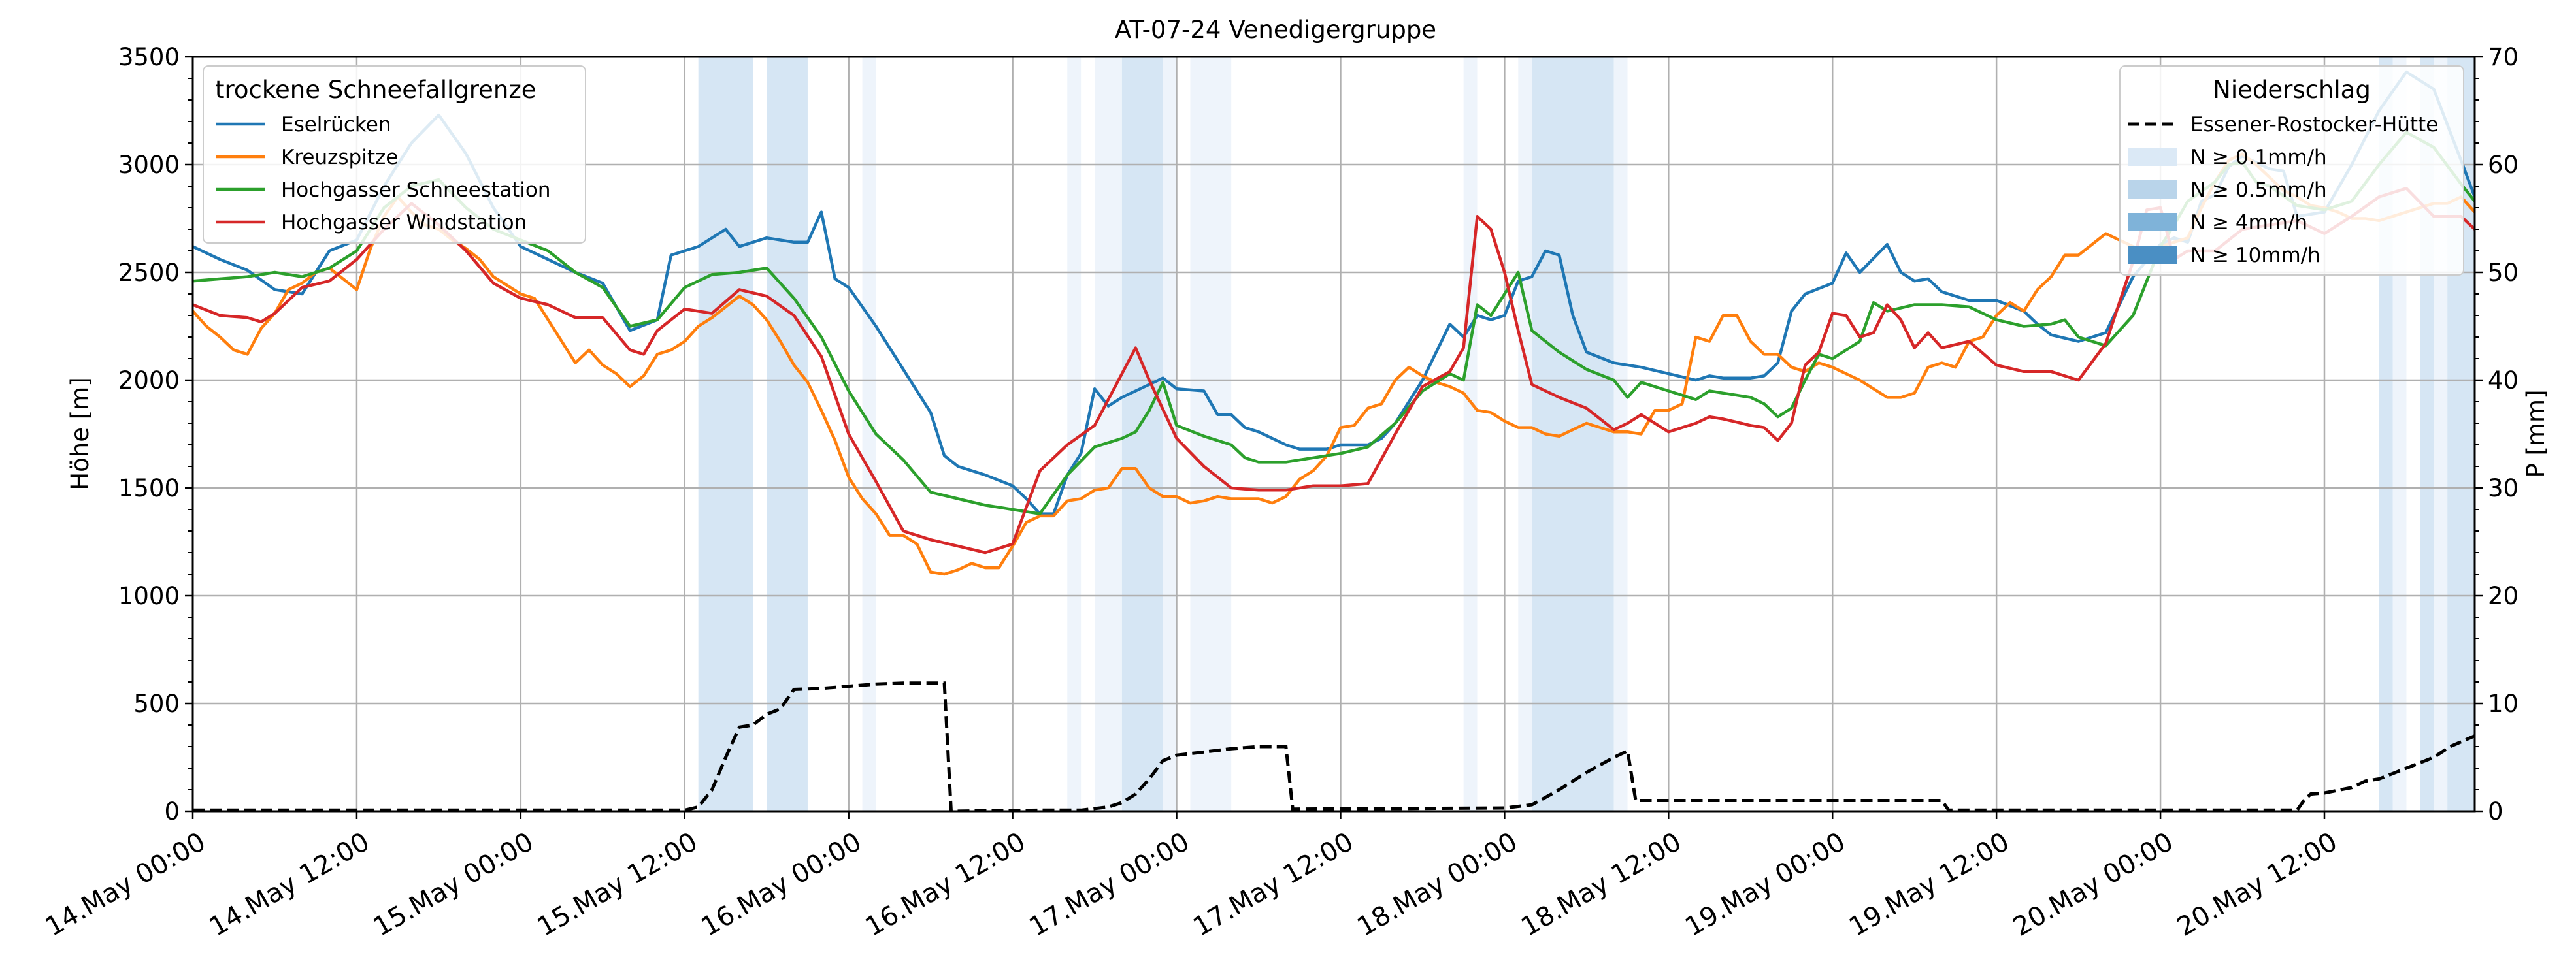  Describe the element at coordinates (945, 885) in the screenshot. I see `x-tick-label: 16.May 12:00` at that location.